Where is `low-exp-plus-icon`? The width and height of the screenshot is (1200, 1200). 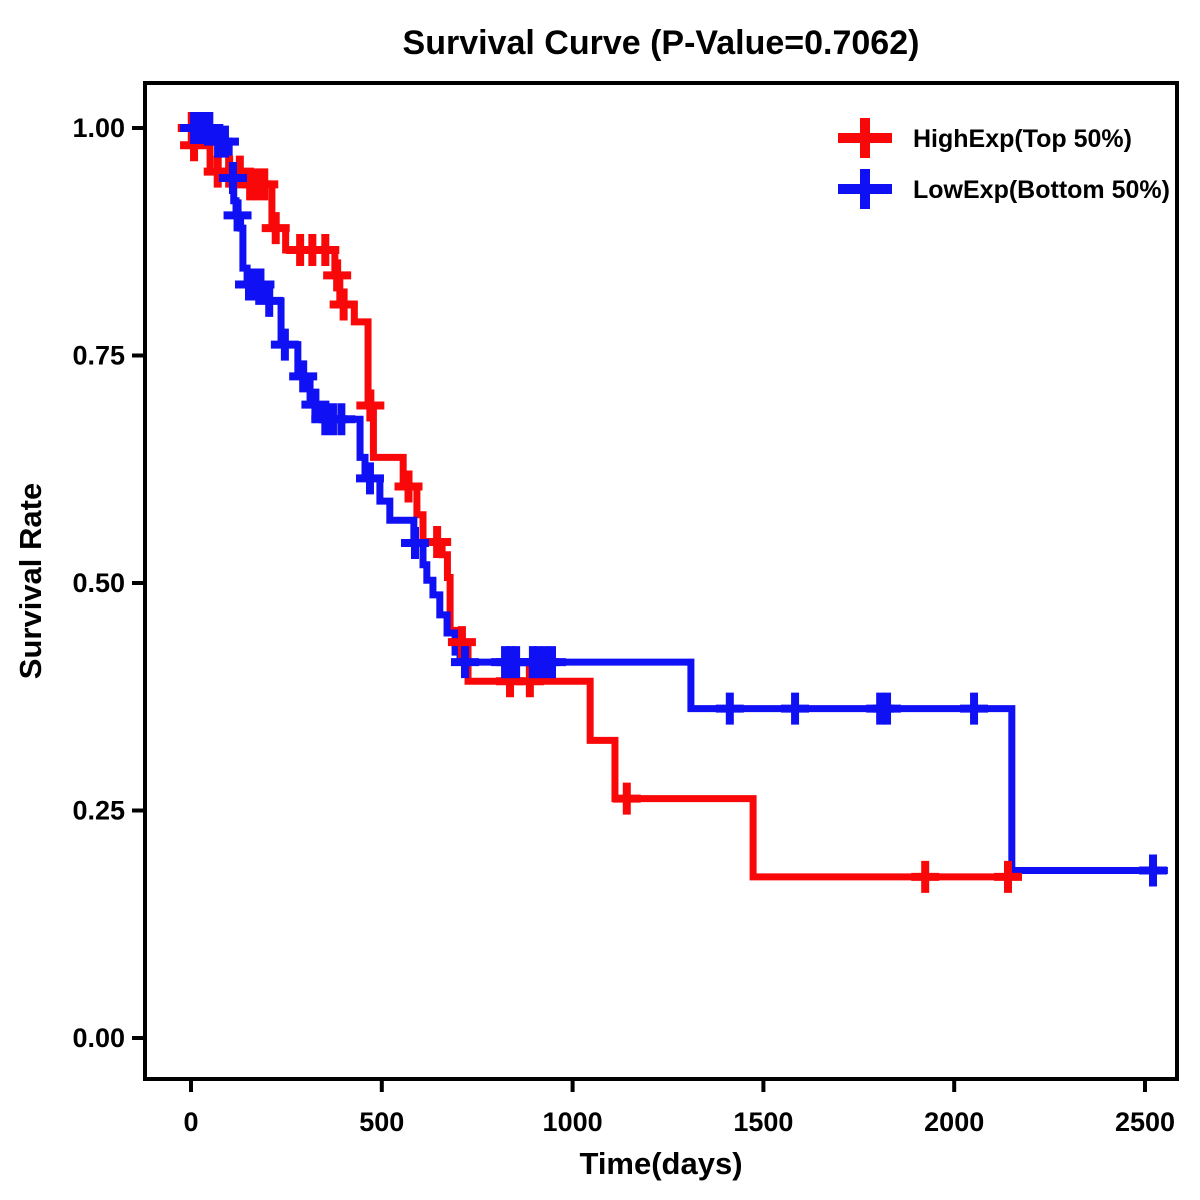 low-exp-plus-icon is located at coordinates (865, 189).